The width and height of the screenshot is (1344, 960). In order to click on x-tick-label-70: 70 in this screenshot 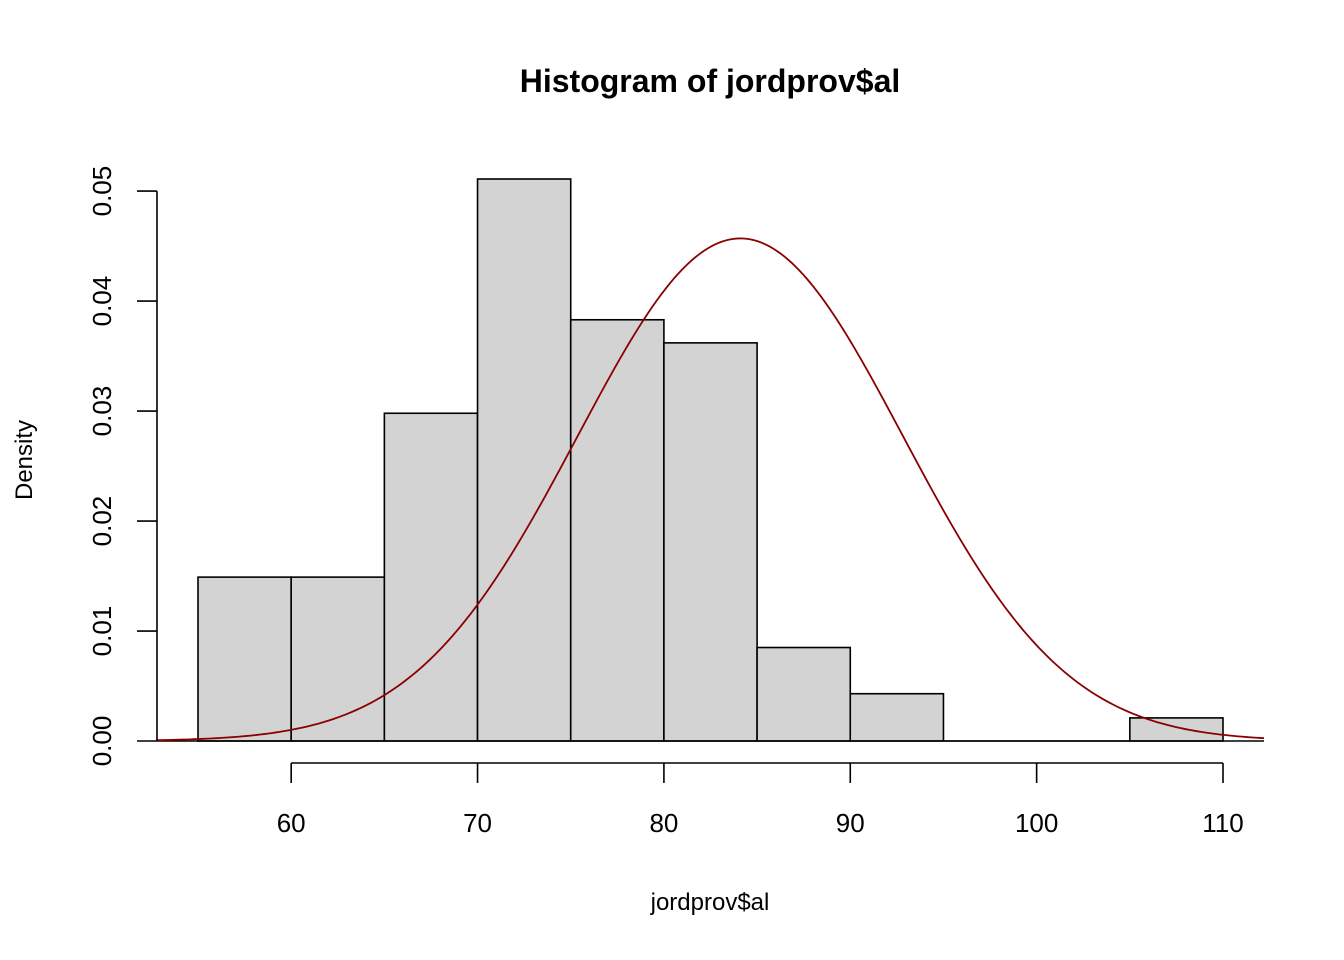, I will do `click(477, 823)`.